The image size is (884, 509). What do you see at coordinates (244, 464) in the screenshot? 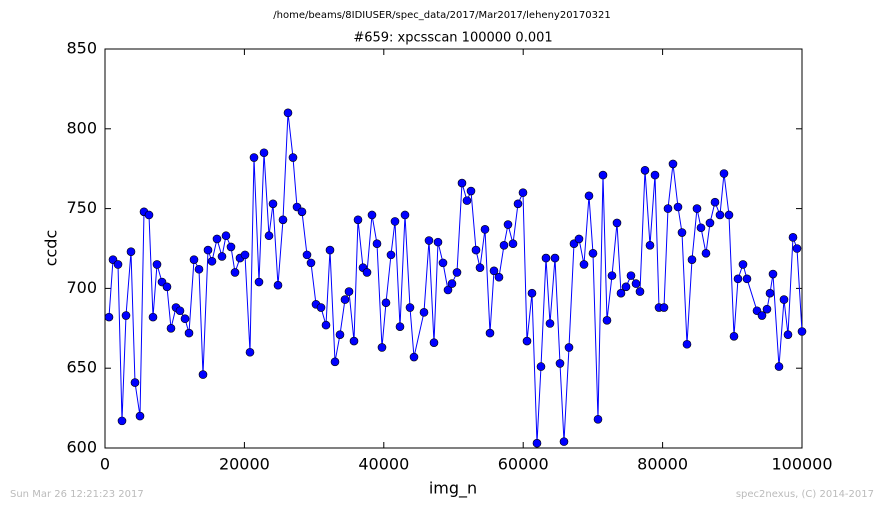
I see `x-tick-label: 20000` at bounding box center [244, 464].